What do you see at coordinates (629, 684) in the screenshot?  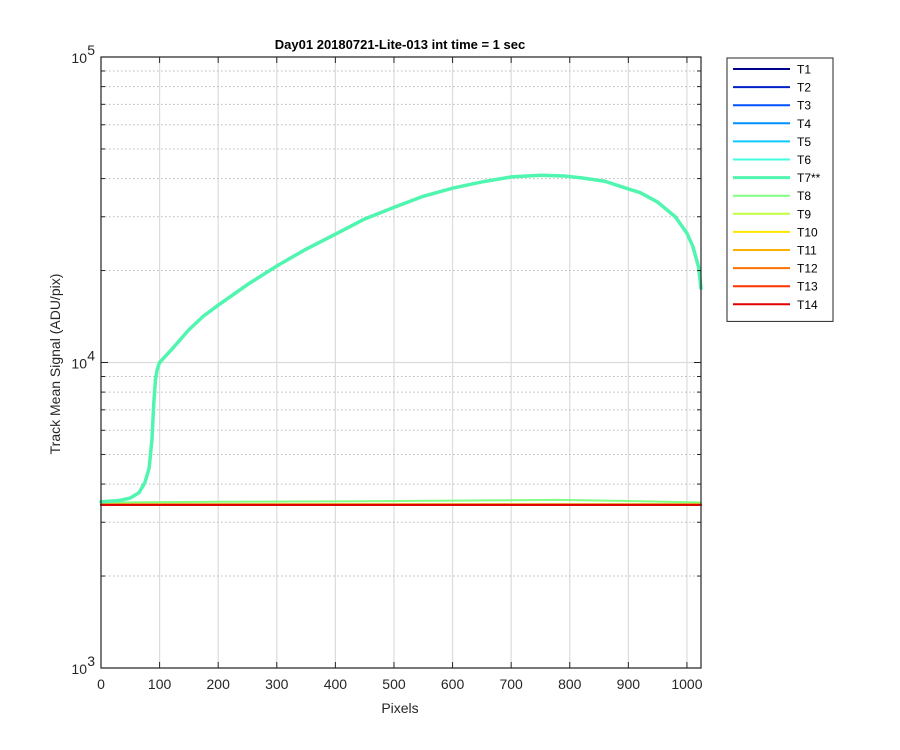 I see `x-tick-label: 900` at bounding box center [629, 684].